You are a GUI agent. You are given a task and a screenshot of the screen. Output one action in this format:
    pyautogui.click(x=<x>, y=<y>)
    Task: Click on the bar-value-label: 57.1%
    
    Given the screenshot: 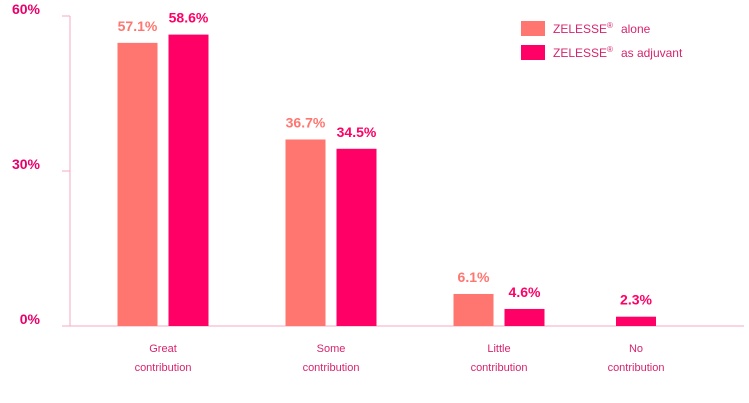 What is the action you would take?
    pyautogui.click(x=138, y=26)
    